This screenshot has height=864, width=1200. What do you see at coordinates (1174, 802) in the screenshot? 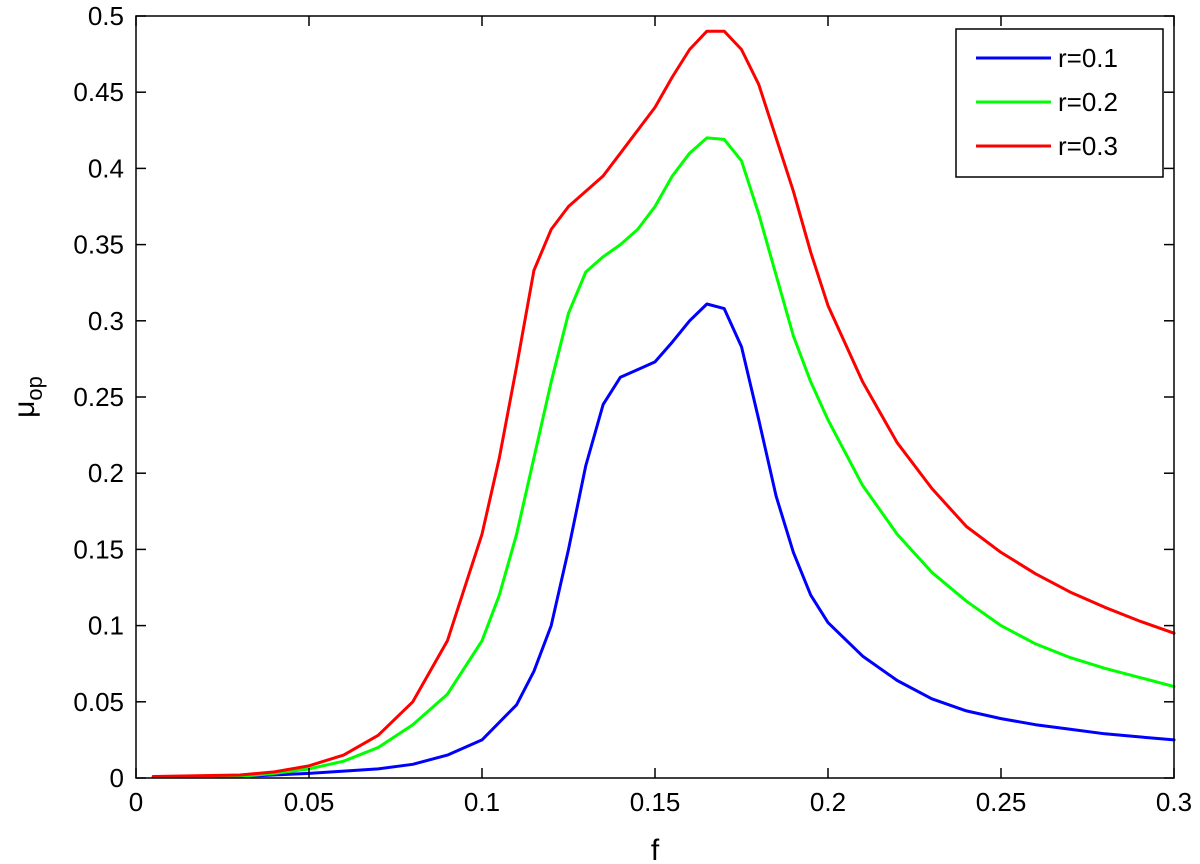
I see `x-tick-label: 0.3` at bounding box center [1174, 802].